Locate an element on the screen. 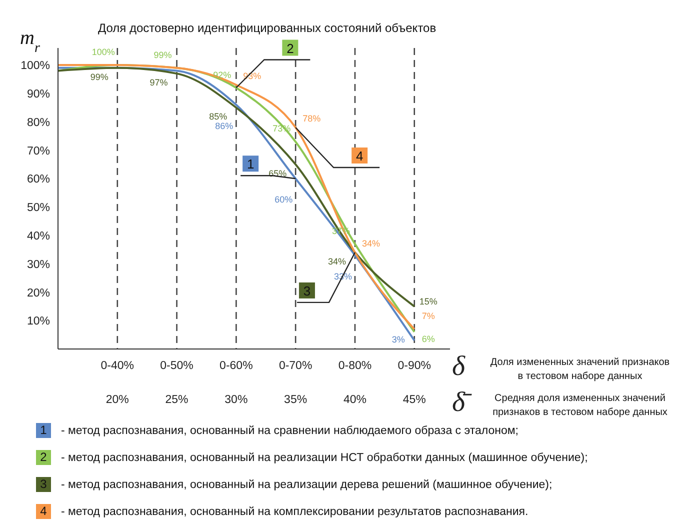 The image size is (696, 531). text: 2 is located at coordinates (43, 457).